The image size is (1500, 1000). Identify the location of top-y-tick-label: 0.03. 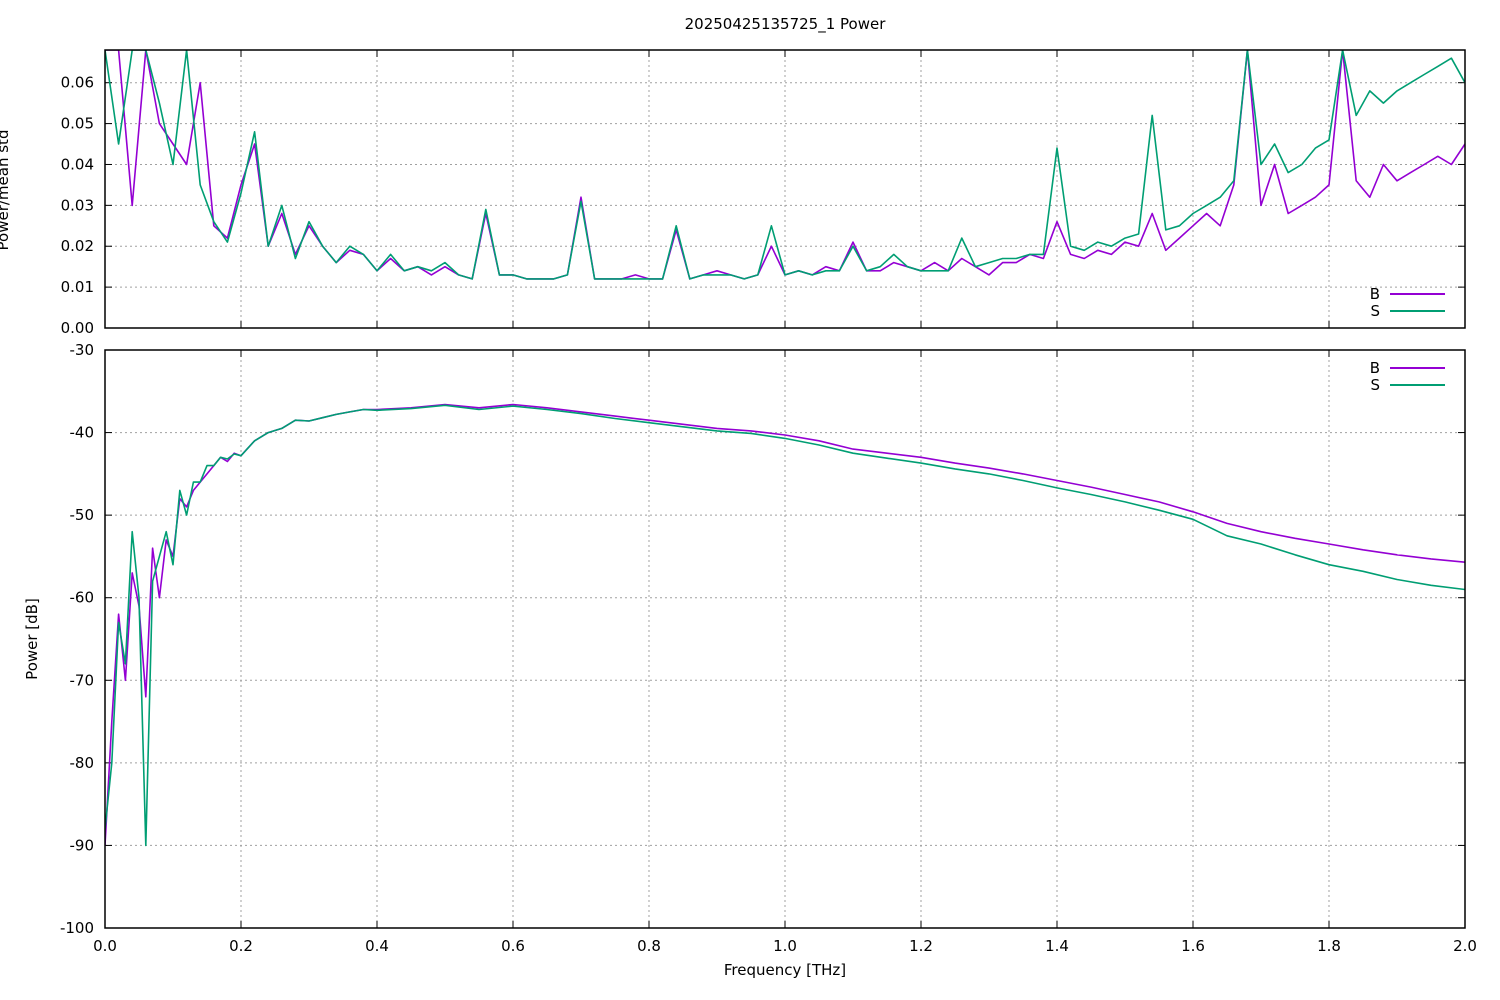
(77, 205).